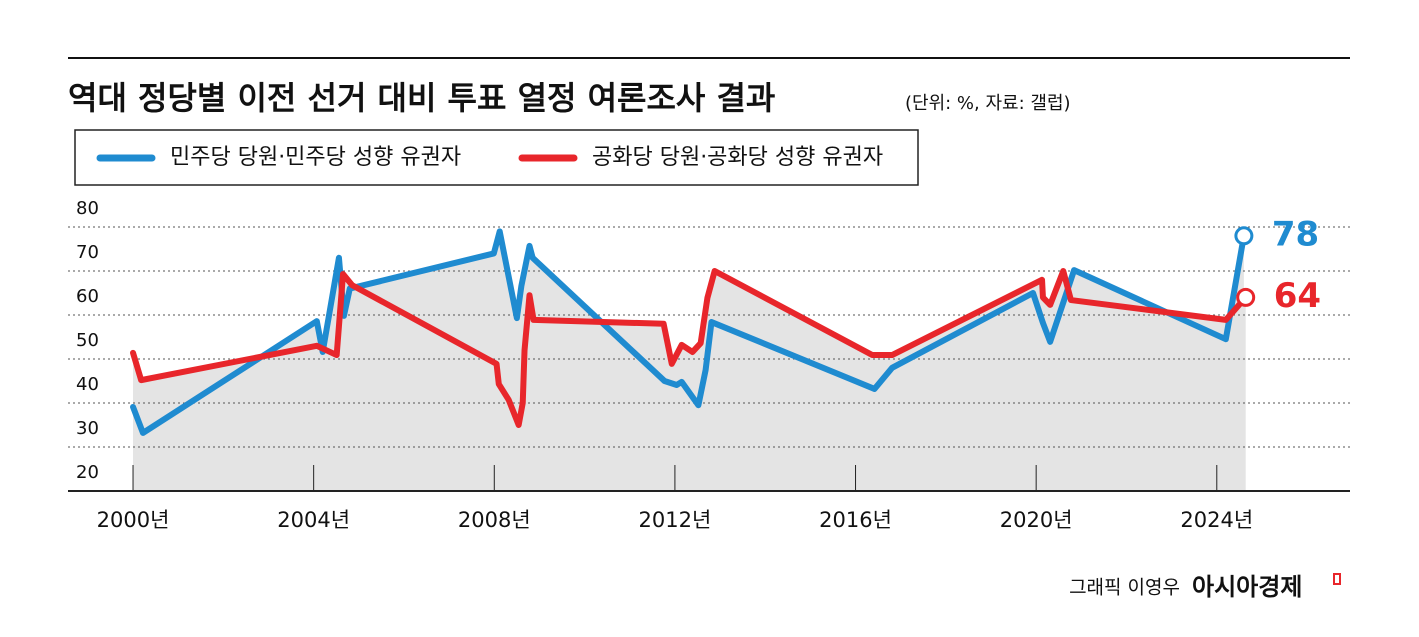 Image resolution: width=1419 pixels, height=637 pixels. I want to click on brand: 아시아경제, so click(1247, 587).